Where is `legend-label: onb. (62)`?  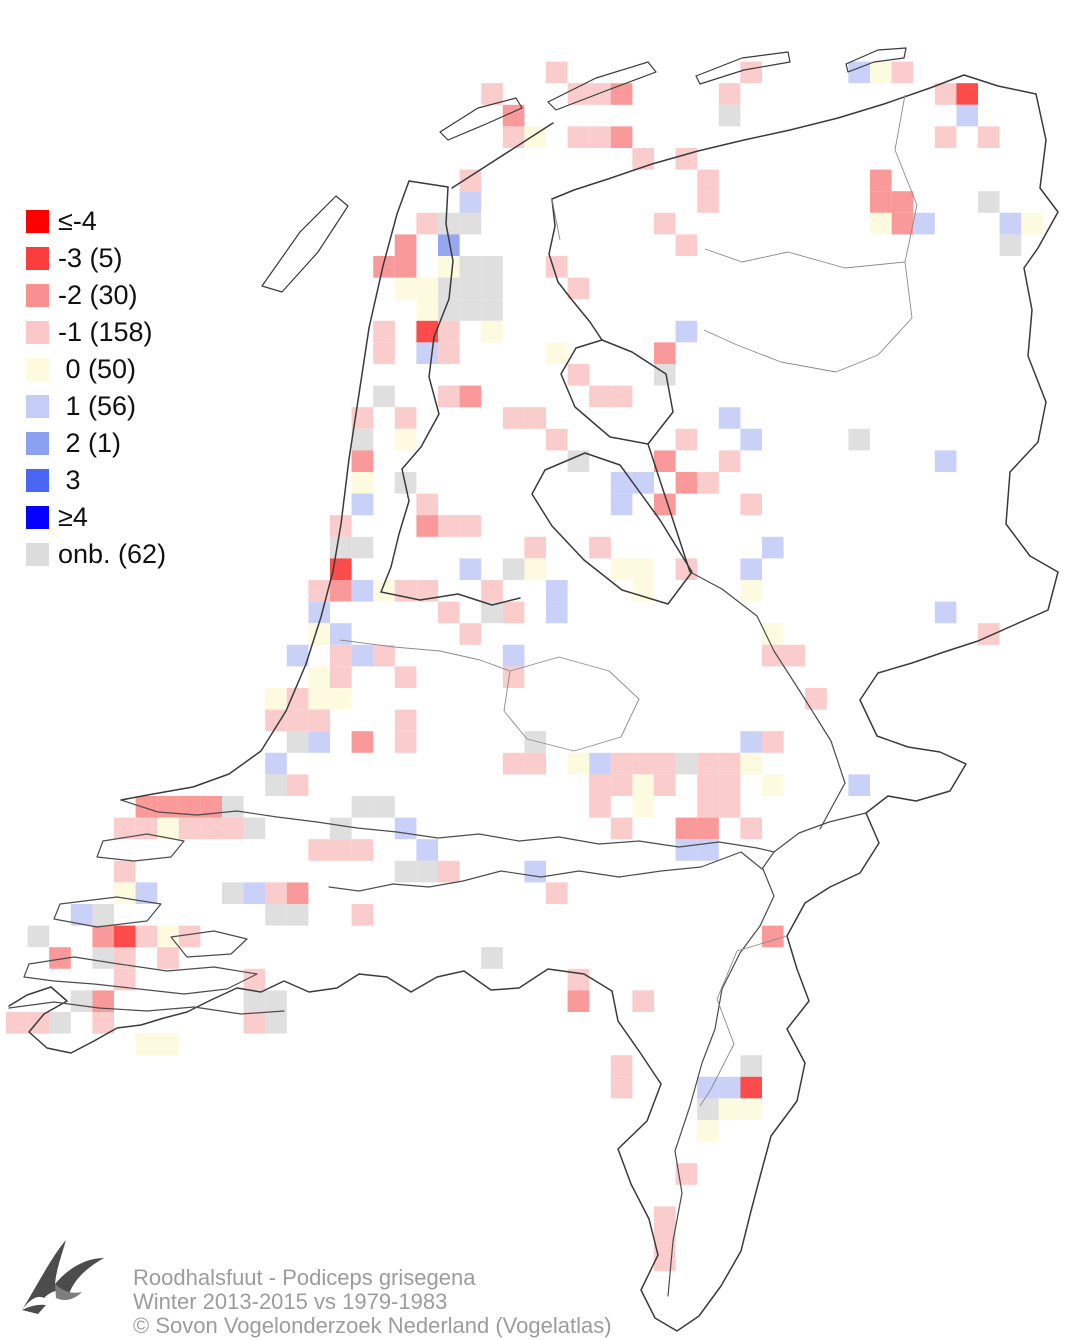
legend-label: onb. (62) is located at coordinates (112, 554).